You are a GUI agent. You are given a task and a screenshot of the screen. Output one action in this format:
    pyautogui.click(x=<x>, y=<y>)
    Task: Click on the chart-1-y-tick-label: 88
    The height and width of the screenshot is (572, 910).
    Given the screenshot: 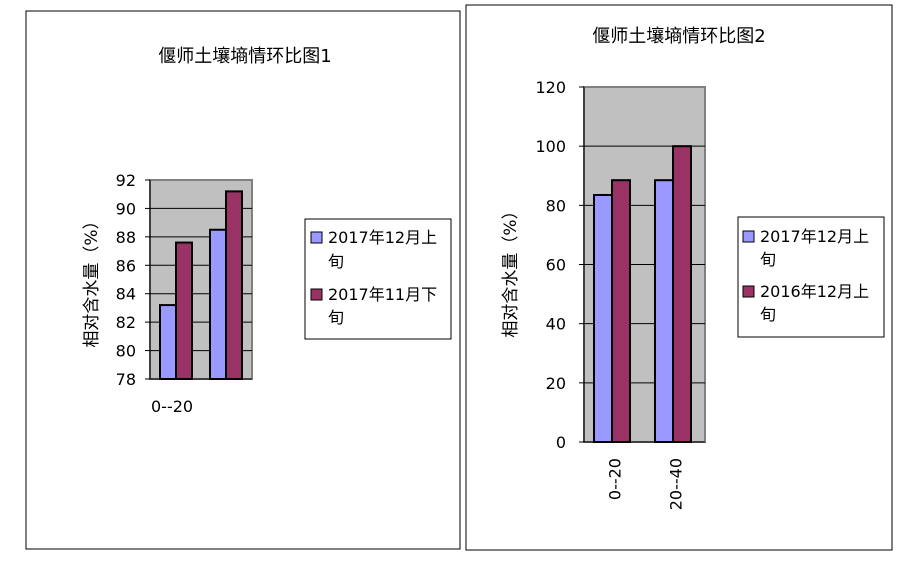 What is the action you would take?
    pyautogui.click(x=126, y=237)
    